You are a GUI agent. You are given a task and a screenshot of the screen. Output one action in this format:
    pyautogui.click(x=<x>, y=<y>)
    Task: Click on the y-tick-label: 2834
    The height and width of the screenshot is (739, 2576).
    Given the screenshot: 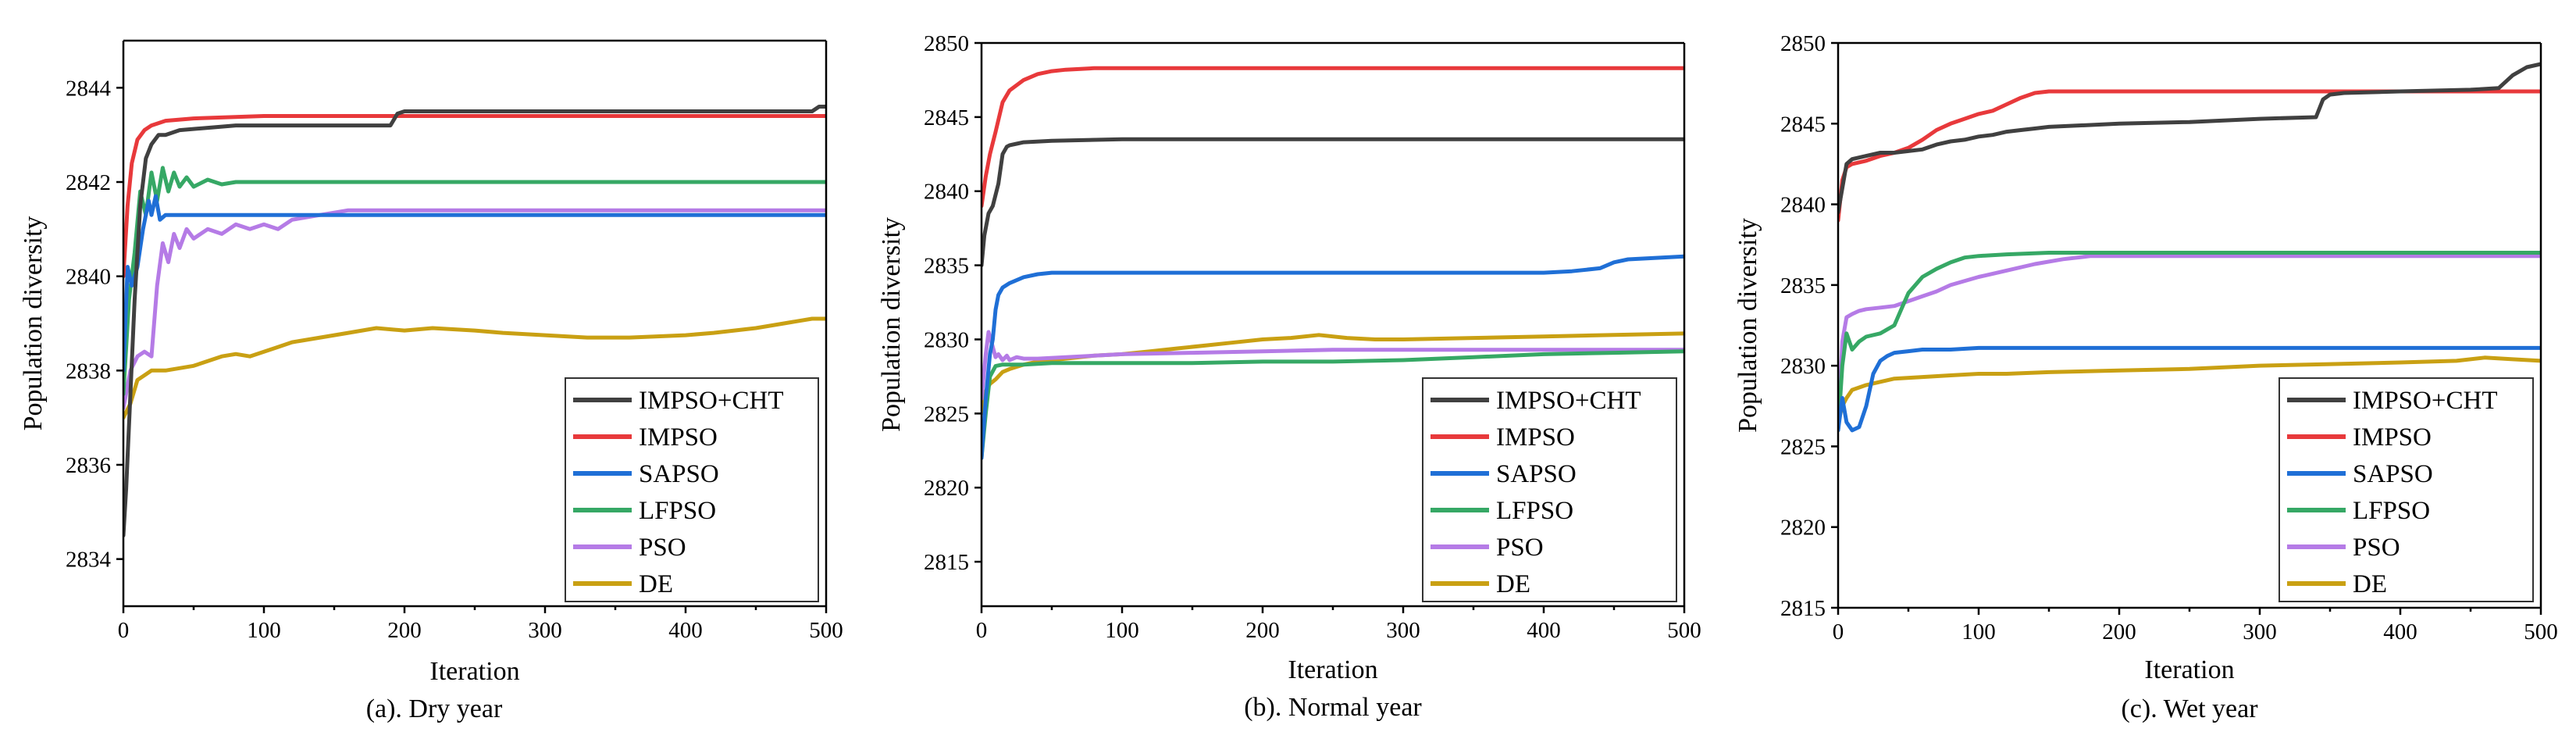 What is the action you would take?
    pyautogui.click(x=89, y=560)
    